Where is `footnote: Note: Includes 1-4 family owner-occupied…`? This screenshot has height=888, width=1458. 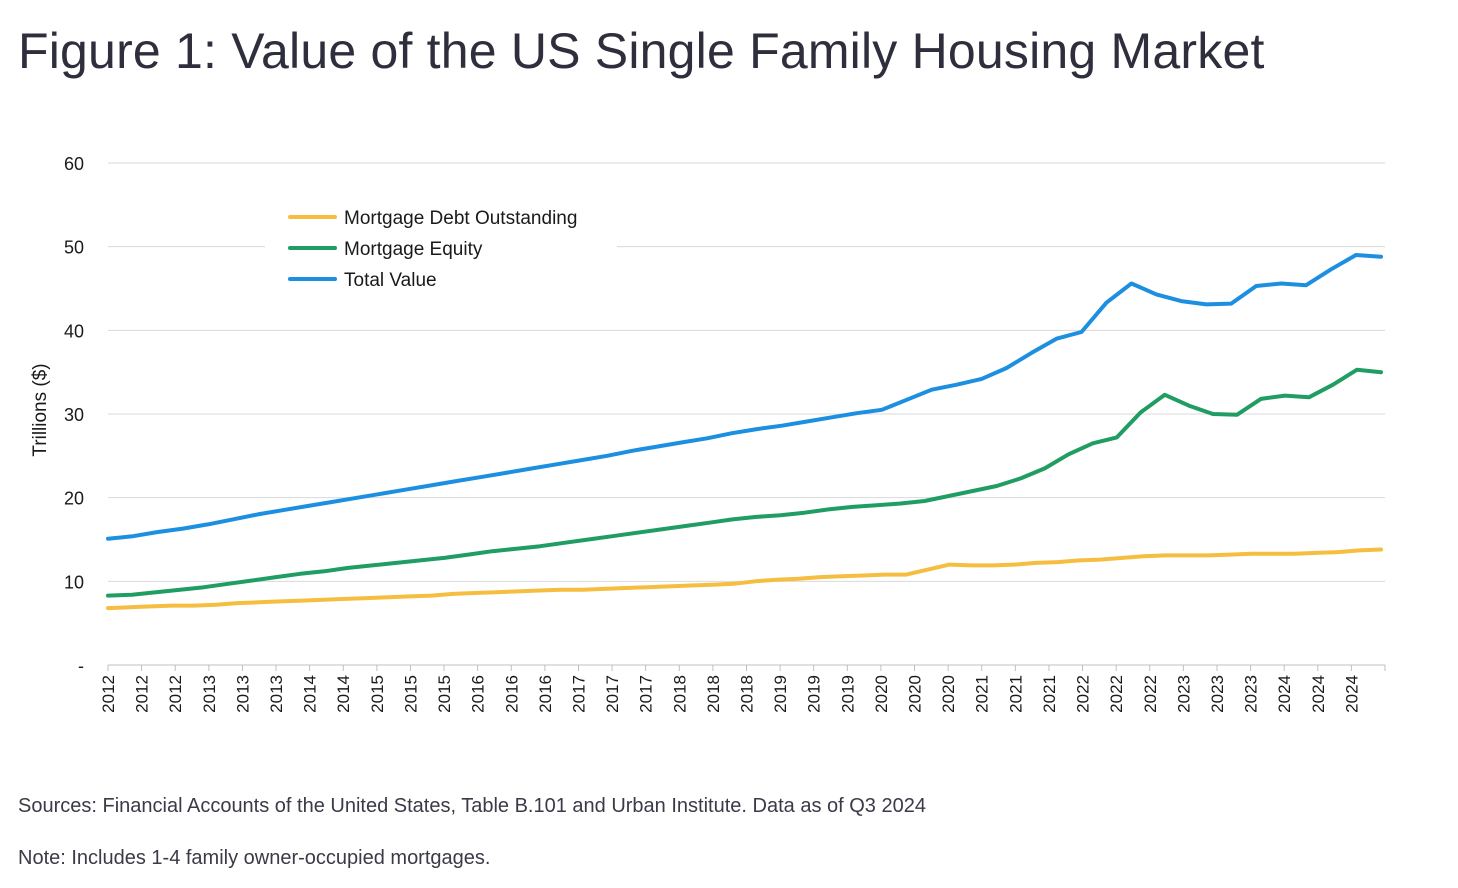 footnote: Note: Includes 1-4 family owner-occupied… is located at coordinates (254, 858).